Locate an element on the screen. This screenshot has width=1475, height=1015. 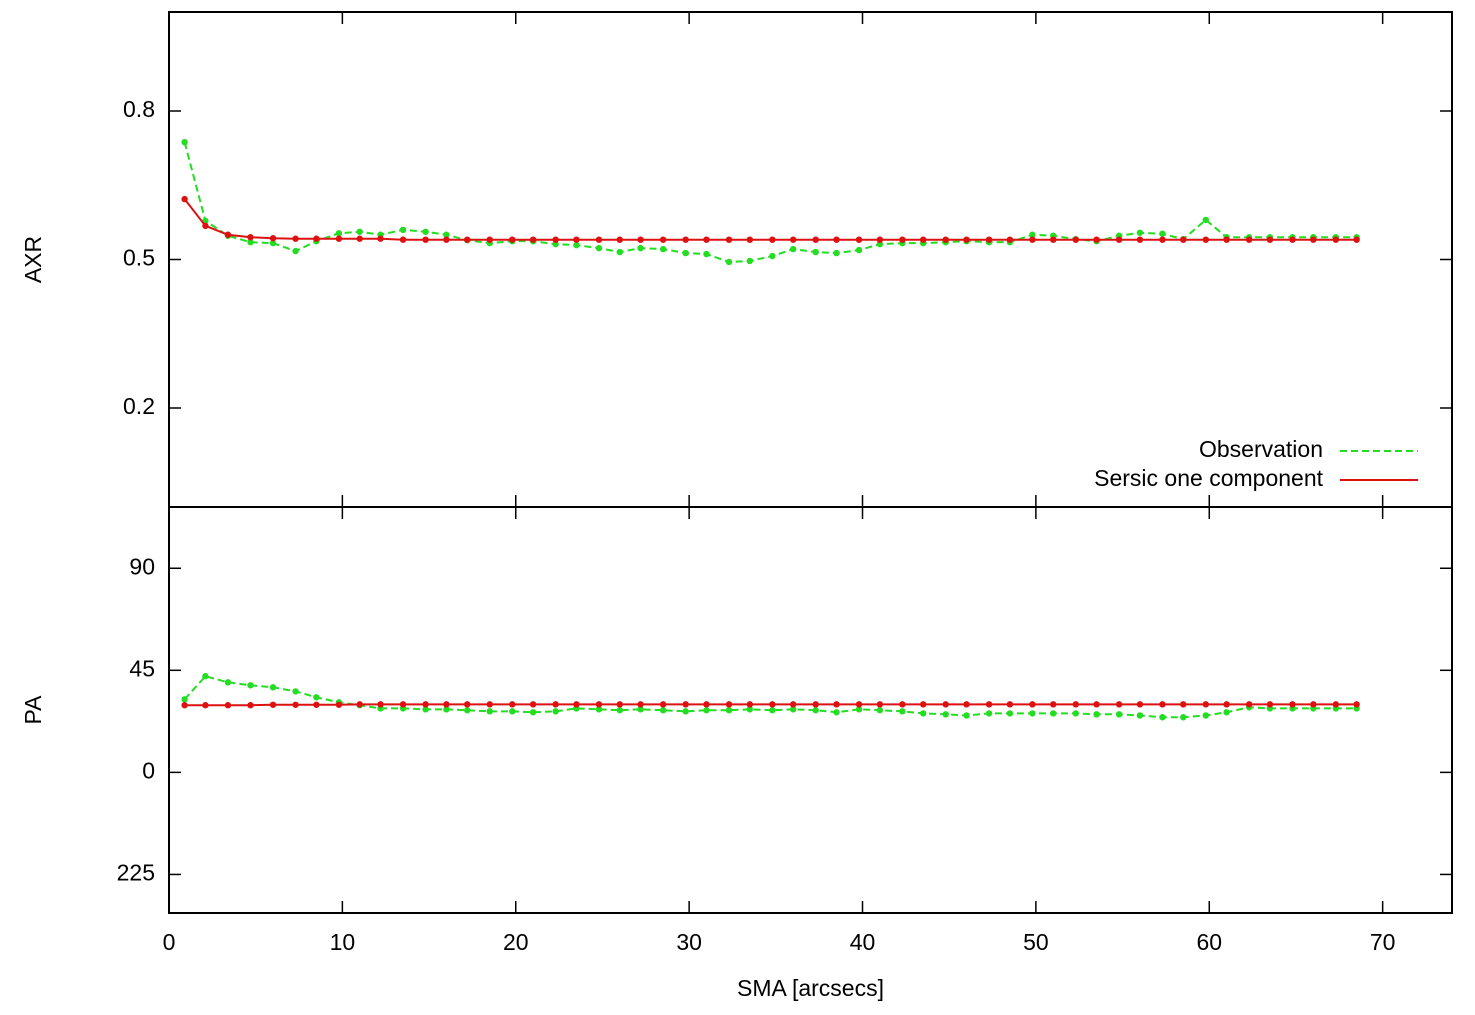
y-tick-label: 225 is located at coordinates (136, 873).